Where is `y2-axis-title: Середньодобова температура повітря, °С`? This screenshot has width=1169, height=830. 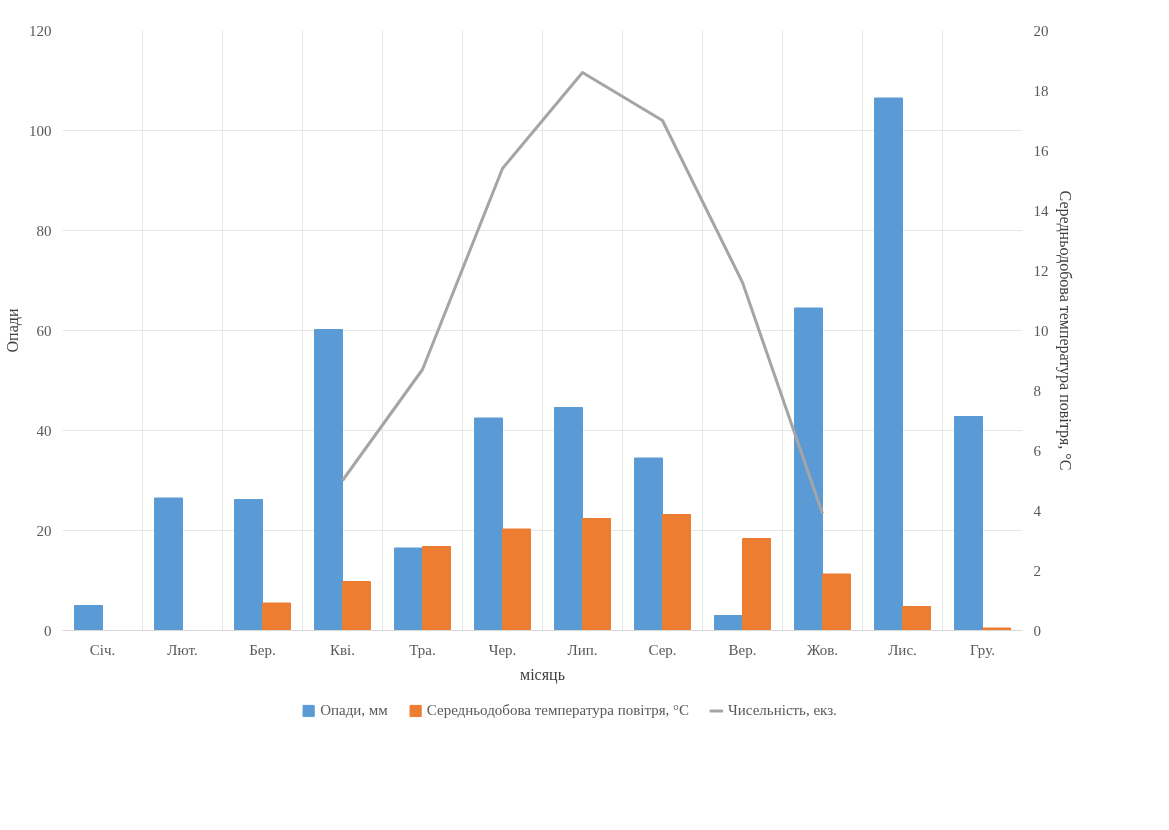 y2-axis-title: Середньодобова температура повітря, °С is located at coordinates (1064, 330).